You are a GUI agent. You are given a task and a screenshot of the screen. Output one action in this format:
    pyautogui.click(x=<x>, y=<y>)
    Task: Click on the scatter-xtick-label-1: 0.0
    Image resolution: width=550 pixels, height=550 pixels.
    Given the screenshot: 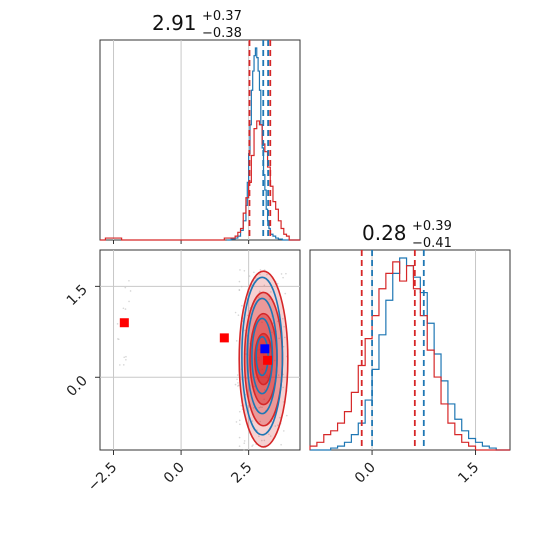 What is the action you would take?
    pyautogui.click(x=174, y=473)
    